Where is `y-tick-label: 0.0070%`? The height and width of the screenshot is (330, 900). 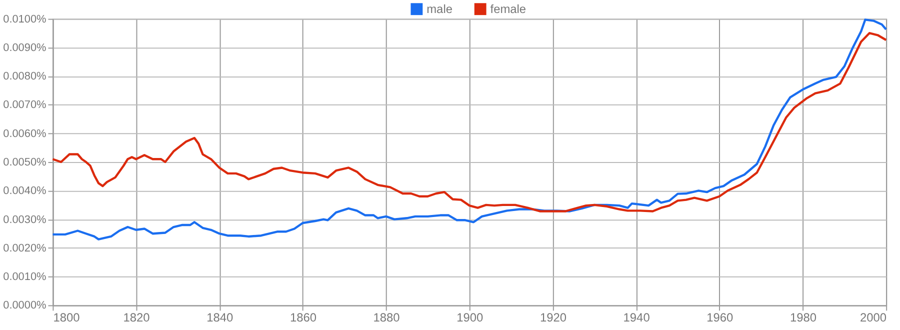 y-tick-label: 0.0070% is located at coordinates (25, 105).